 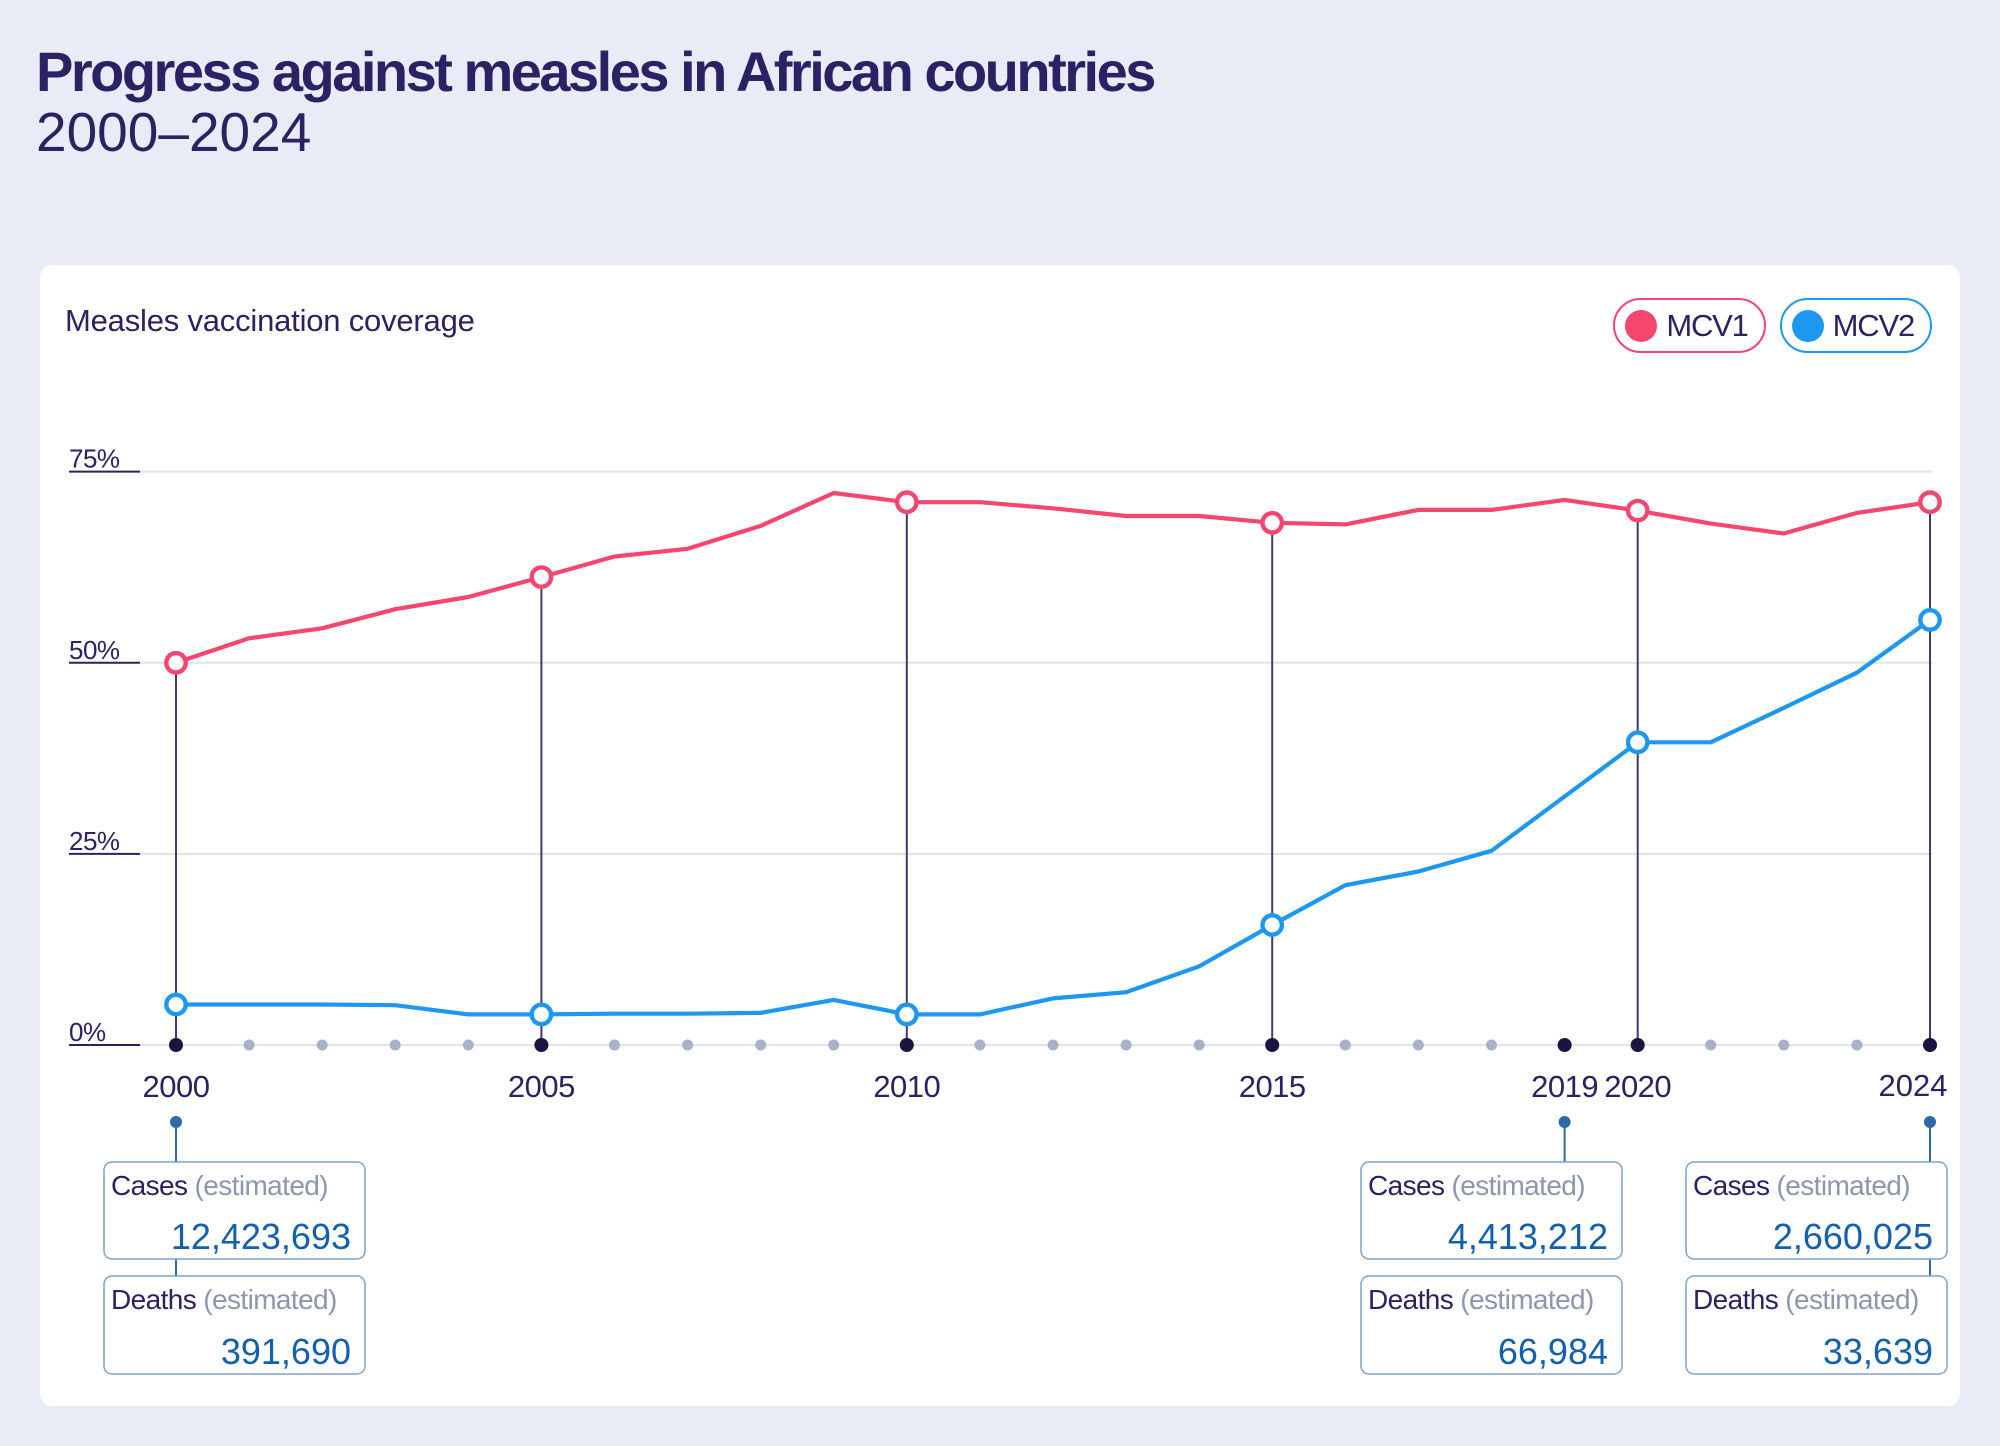 I want to click on svg-text: 391,690, so click(x=286, y=1351).